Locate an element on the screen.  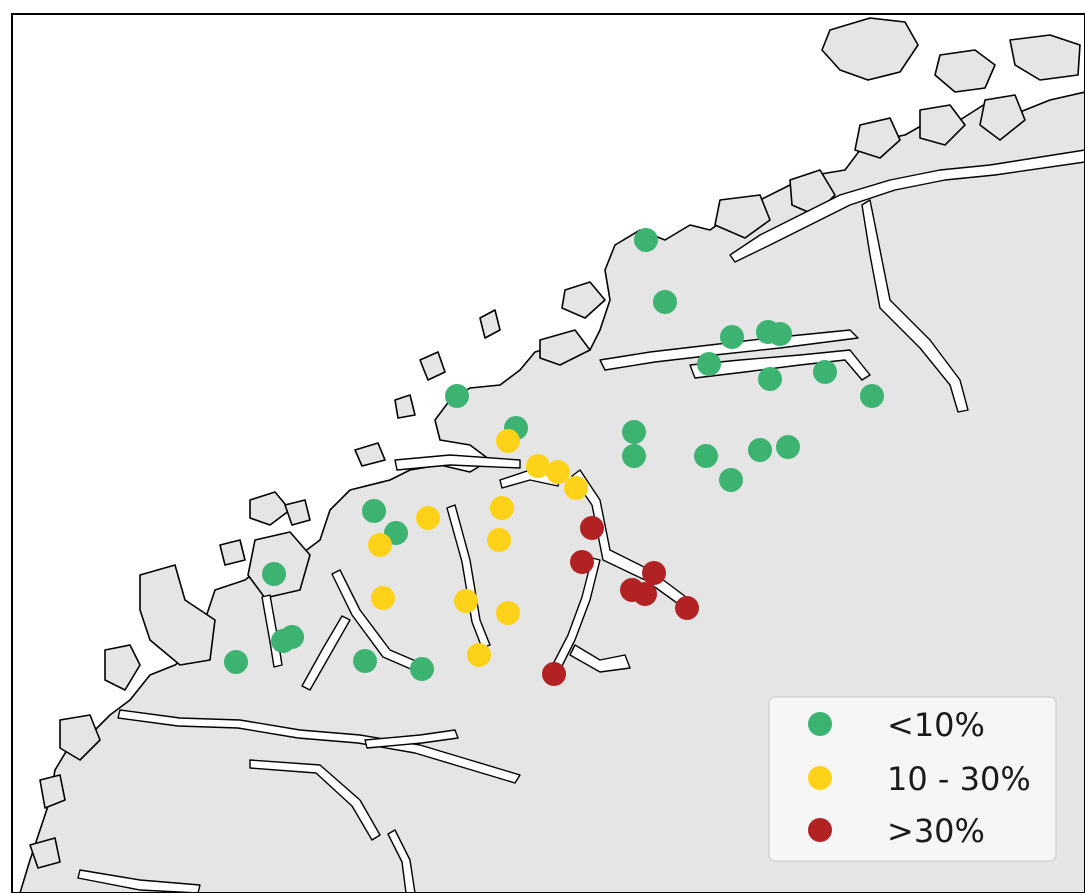
legend-swatch-low is located at coordinates (820, 724).